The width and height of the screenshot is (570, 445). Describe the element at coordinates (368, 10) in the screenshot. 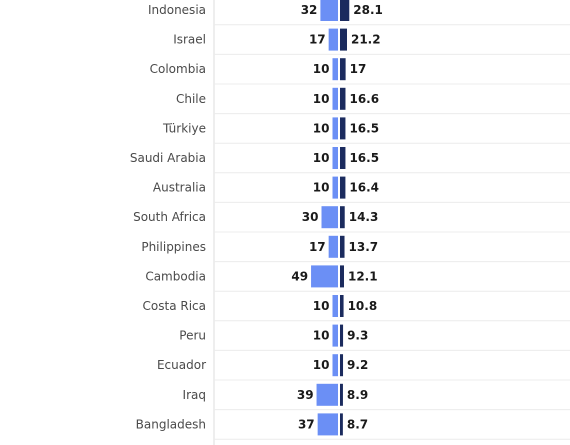

I see `value-label-right: 28.1` at that location.